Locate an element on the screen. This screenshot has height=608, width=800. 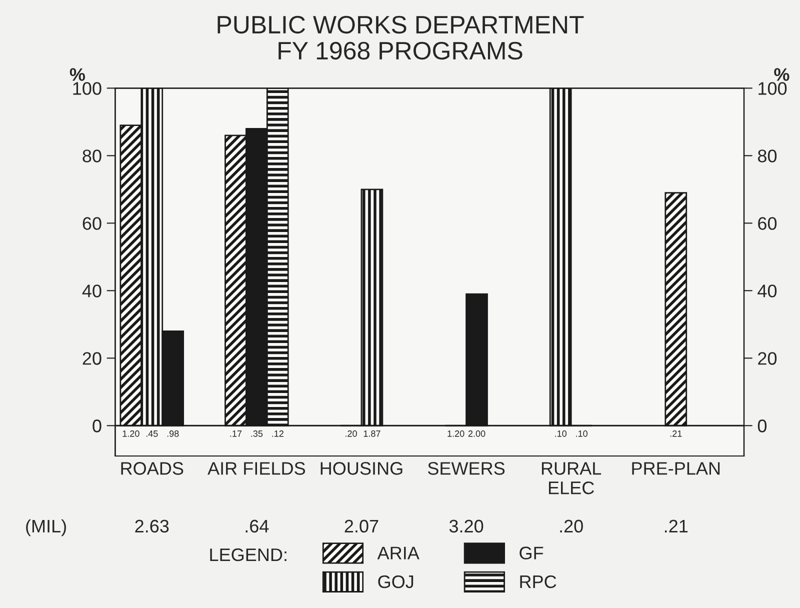
x-tick-label: PRE-PLAN is located at coordinates (676, 468).